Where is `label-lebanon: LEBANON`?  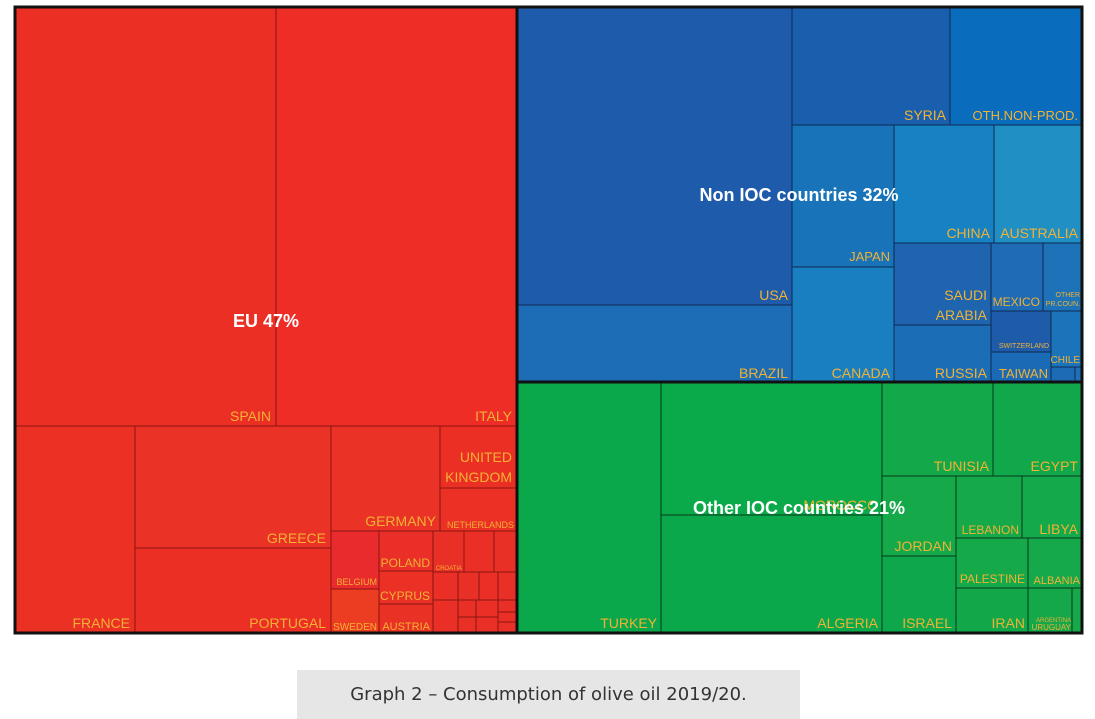
label-lebanon: LEBANON is located at coordinates (990, 530).